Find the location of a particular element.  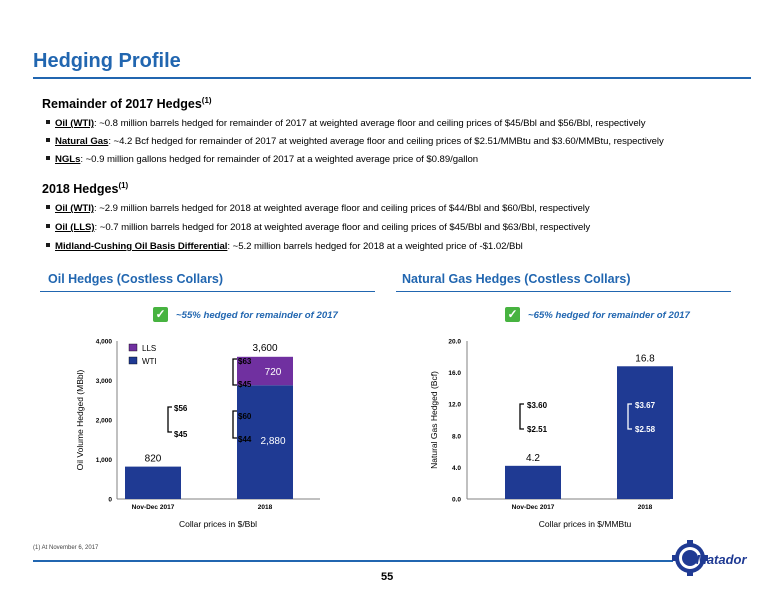

legend-swatch-lls is located at coordinates (133, 347).